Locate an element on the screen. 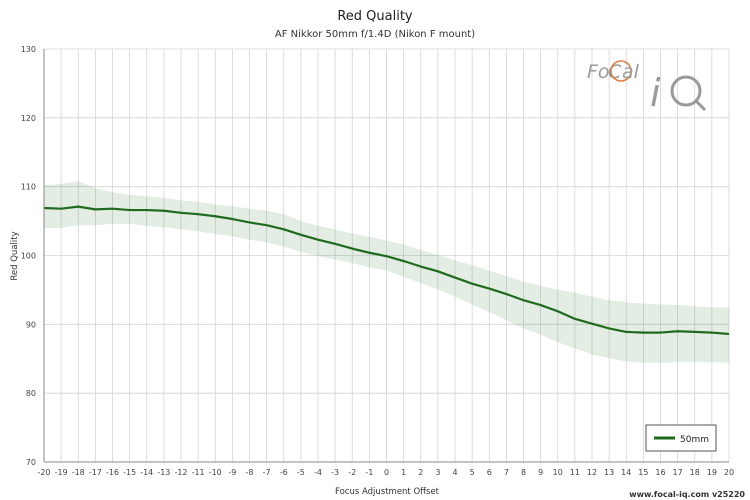 This screenshot has height=500, width=750. x-tick-label: 16 is located at coordinates (660, 472).